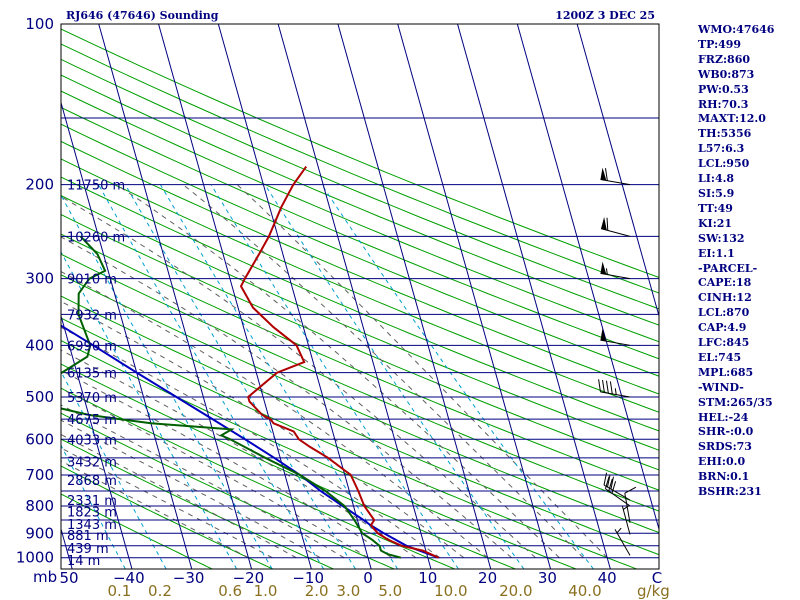 The width and height of the screenshot is (800, 600). I want to click on temperature-tick-label: −30, so click(189, 578).